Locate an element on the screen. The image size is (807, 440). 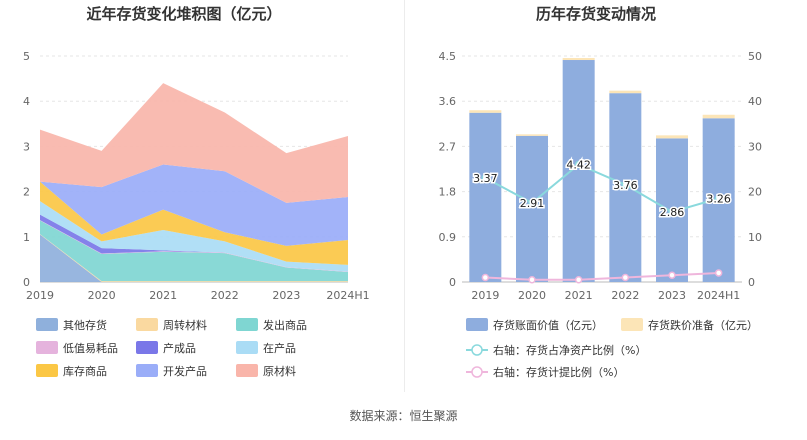
right-left-tick-label-5: 4.5 is located at coordinates (448, 56).